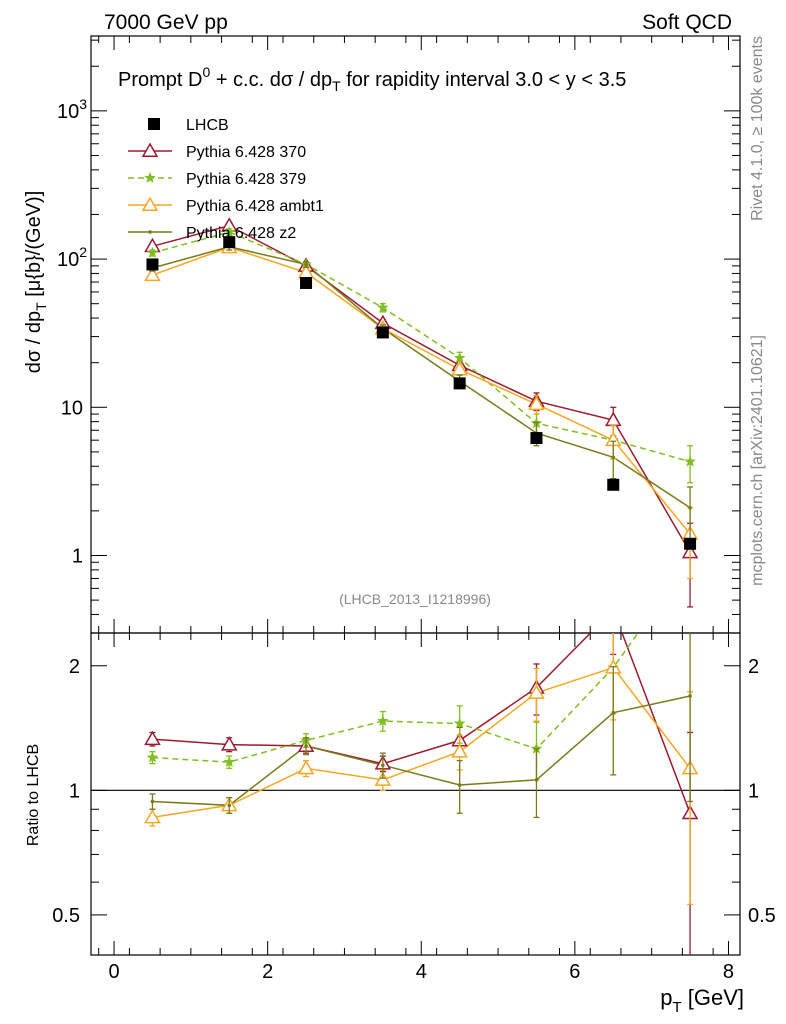 The image size is (786, 1024). Describe the element at coordinates (72, 257) in the screenshot. I see `y-tick-label: 10²` at that location.